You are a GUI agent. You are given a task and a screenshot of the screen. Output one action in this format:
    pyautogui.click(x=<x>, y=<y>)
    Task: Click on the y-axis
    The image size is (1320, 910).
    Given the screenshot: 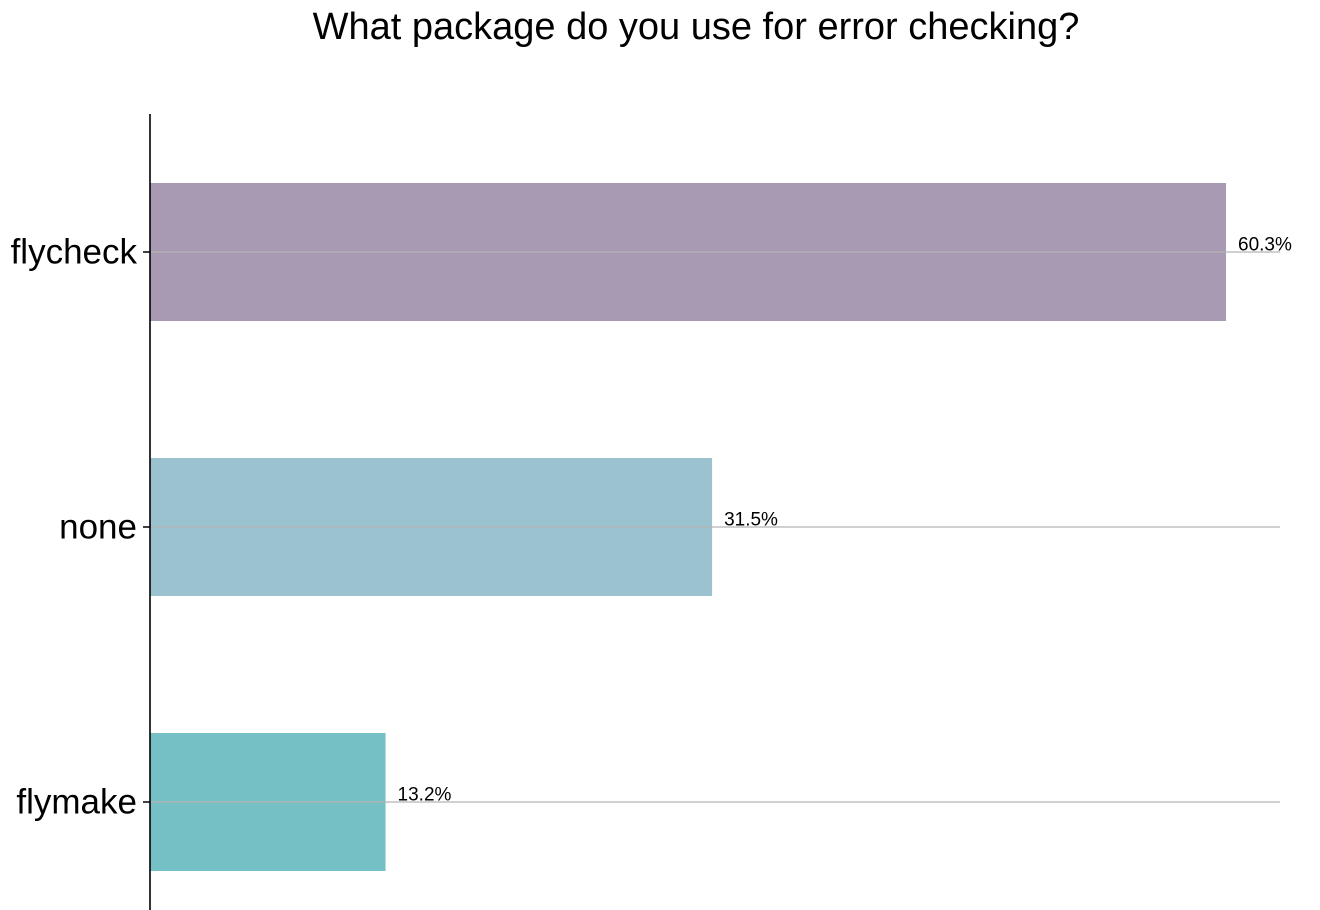 What is the action you would take?
    pyautogui.click(x=147, y=512)
    